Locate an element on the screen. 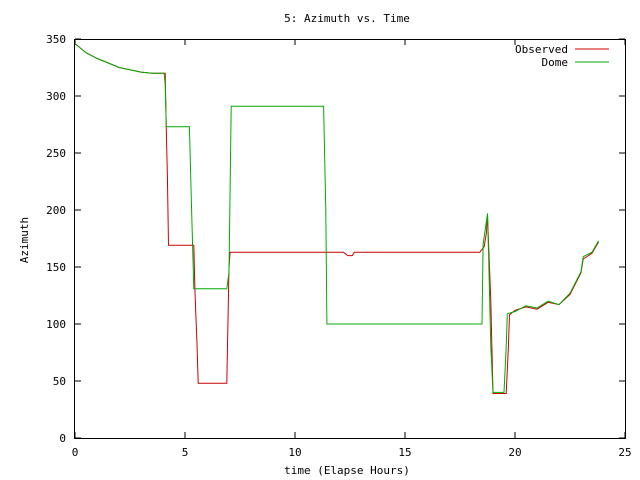 This screenshot has height=480, width=640. y-tick-label: 100 is located at coordinates (56, 324).